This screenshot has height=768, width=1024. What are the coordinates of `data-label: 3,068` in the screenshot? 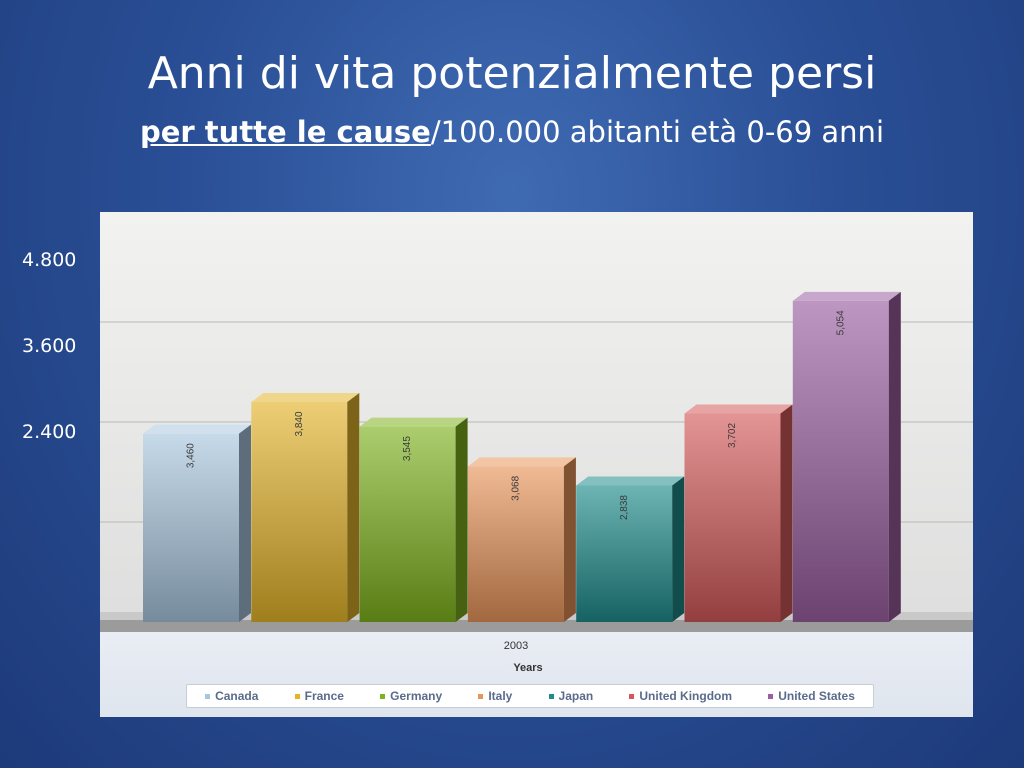 It's located at (516, 487).